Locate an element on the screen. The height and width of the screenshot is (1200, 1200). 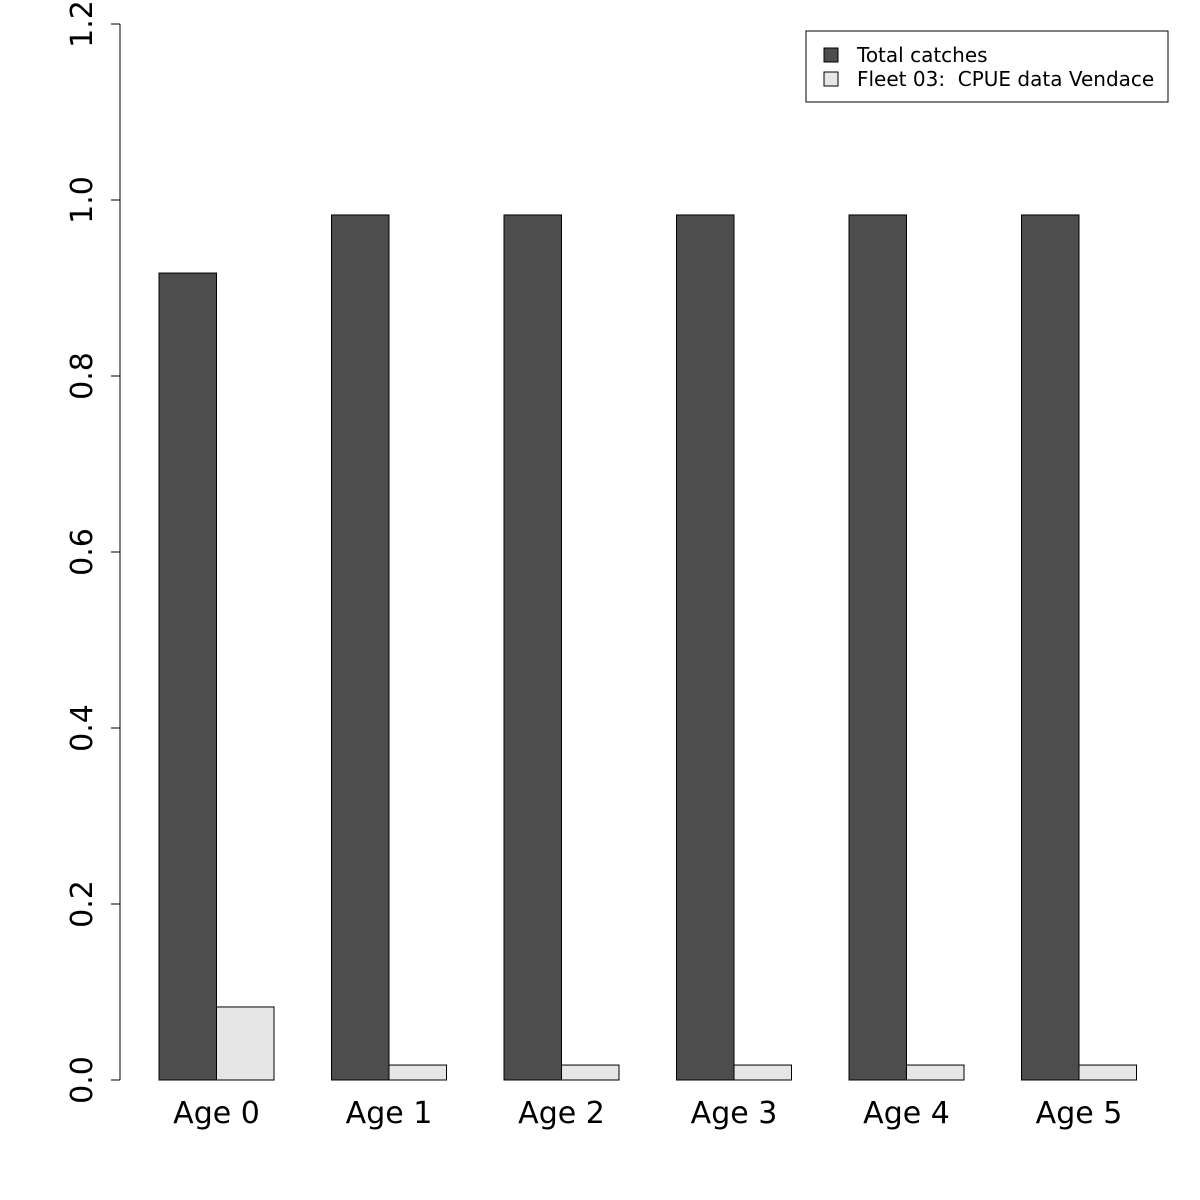
y-axis: 0.0 0.2 0.4 0.6 0.8 1.0 1.2 is located at coordinates (93, 552).